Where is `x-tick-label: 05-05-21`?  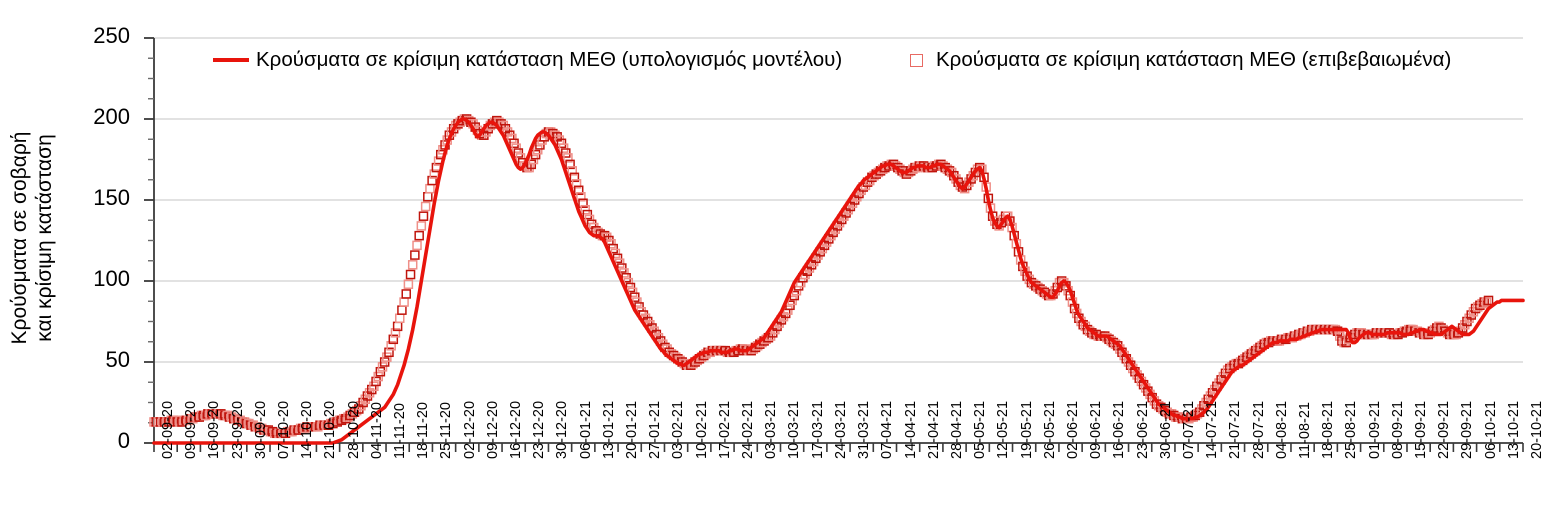 x-tick-label: 05-05-21 is located at coordinates (980, 429).